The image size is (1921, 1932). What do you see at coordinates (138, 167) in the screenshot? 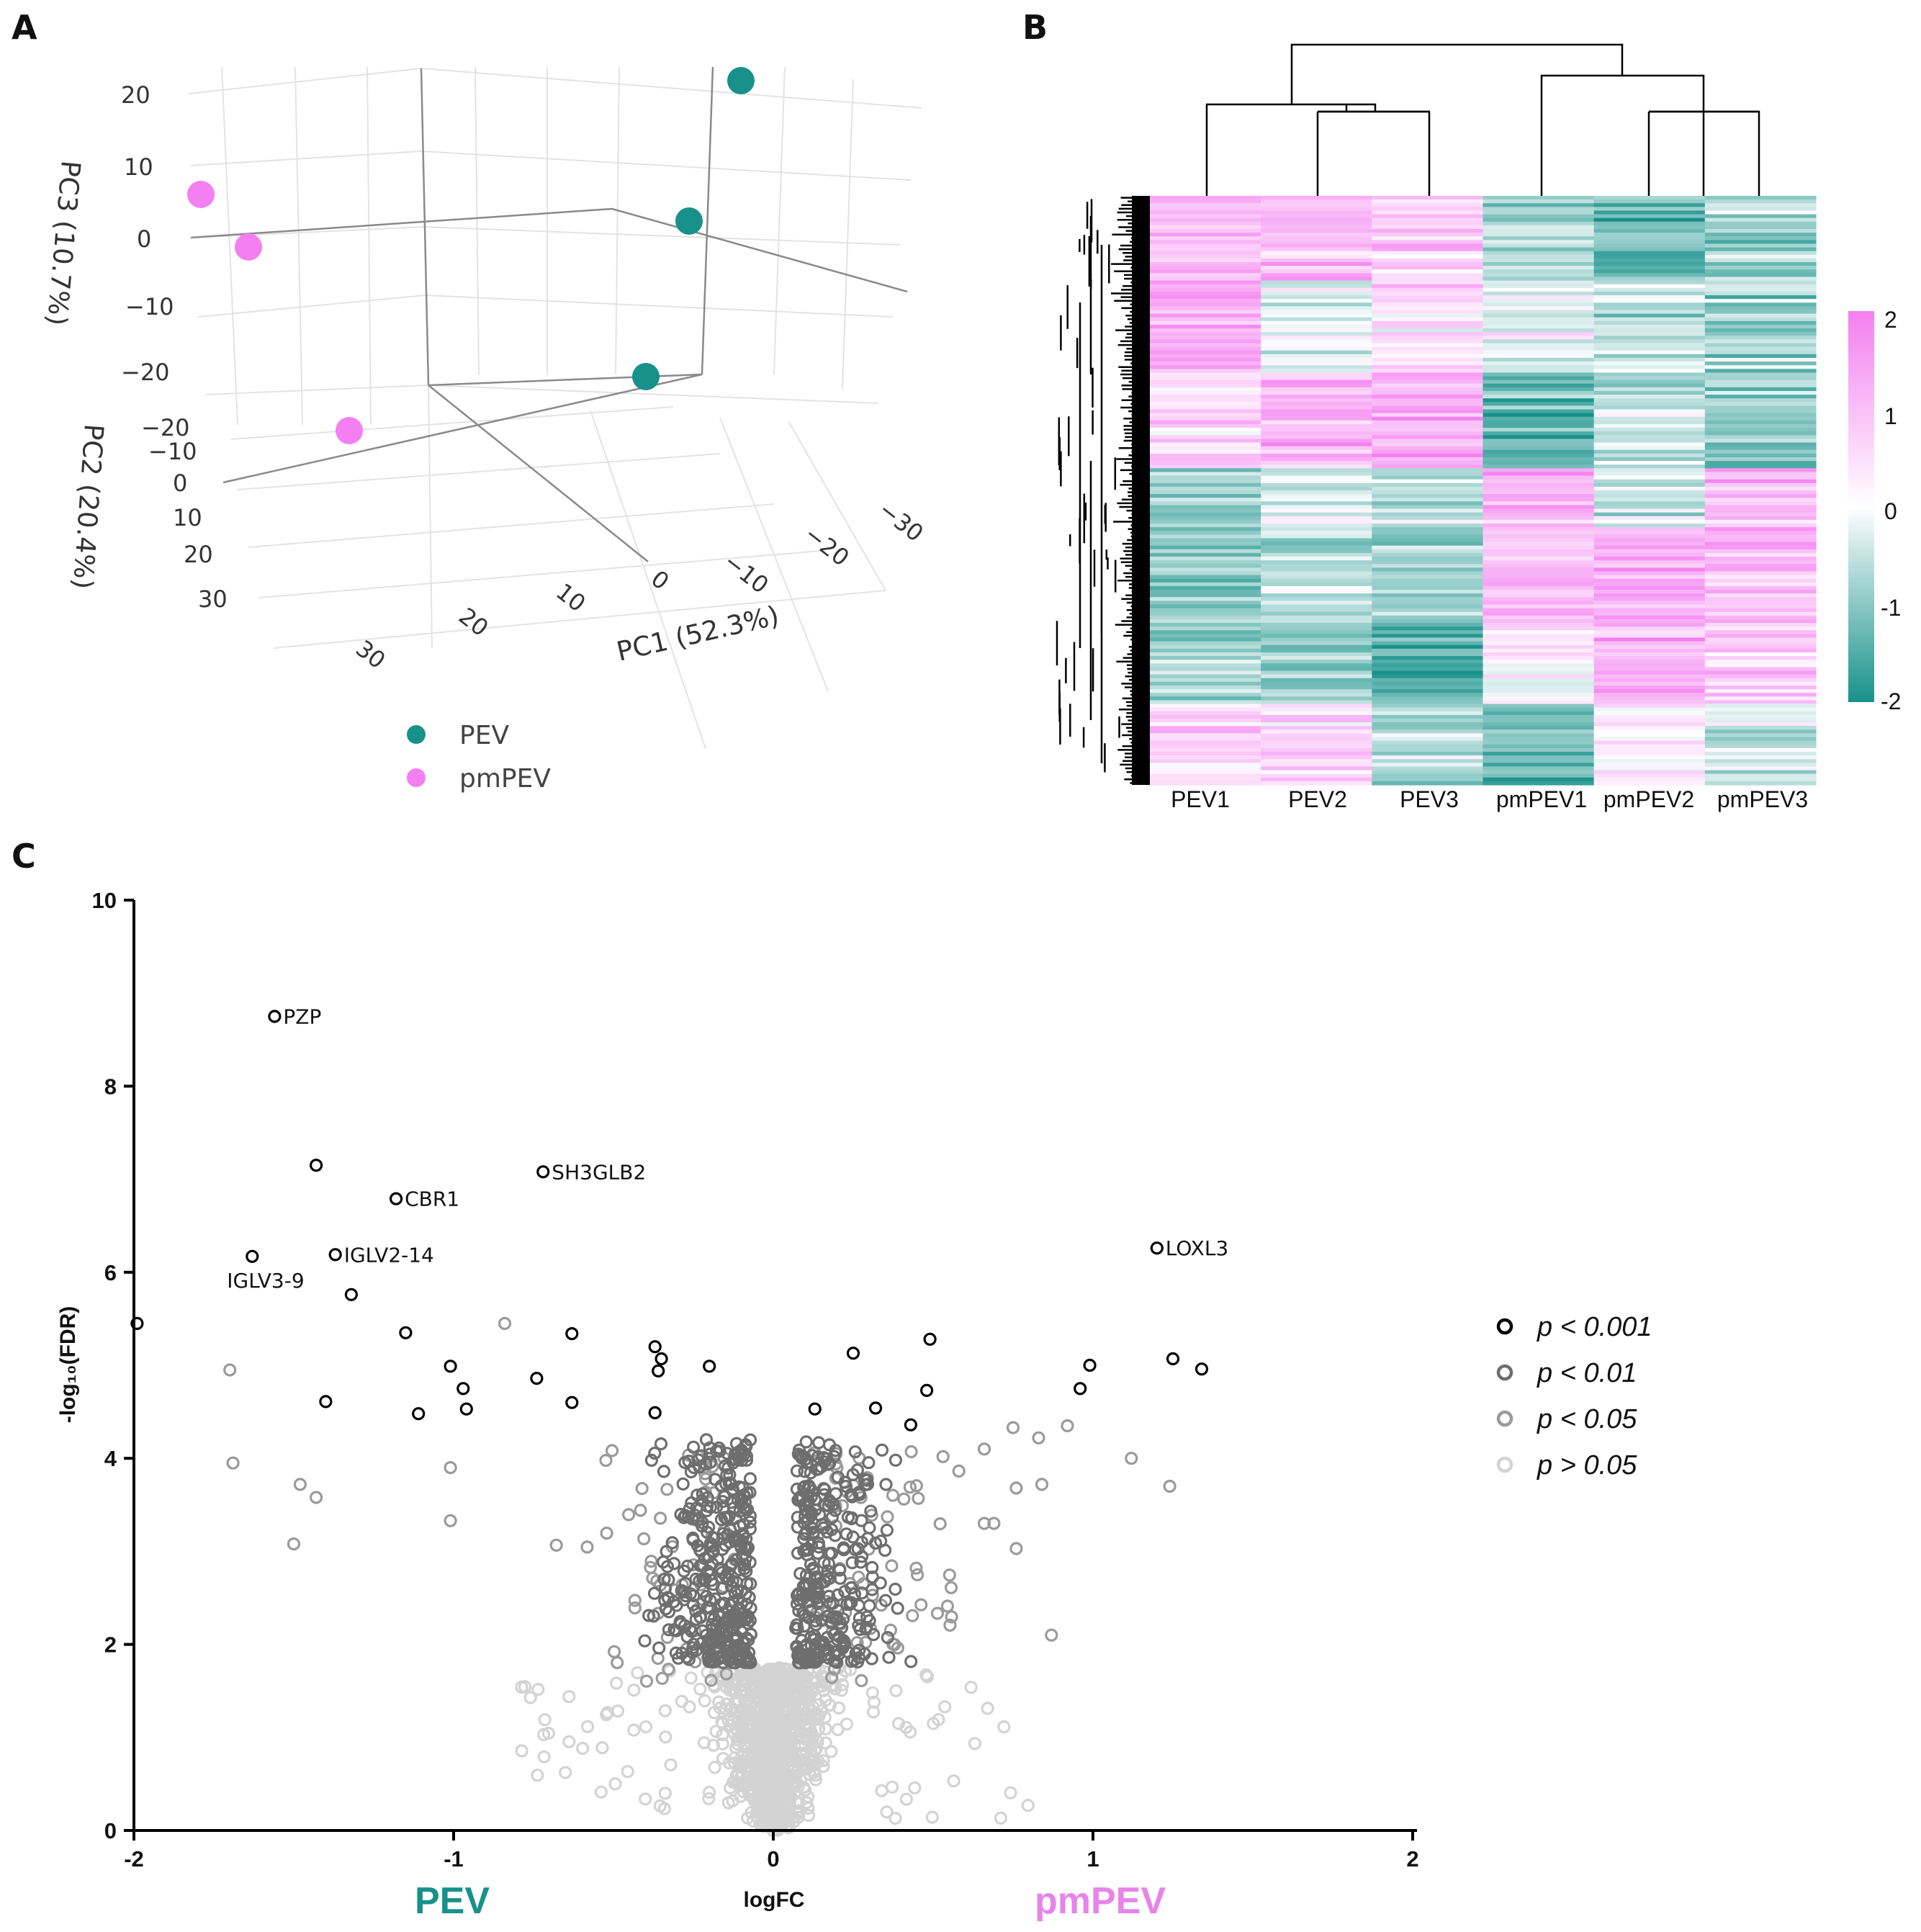
I see `z-tick-1: 10` at bounding box center [138, 167].